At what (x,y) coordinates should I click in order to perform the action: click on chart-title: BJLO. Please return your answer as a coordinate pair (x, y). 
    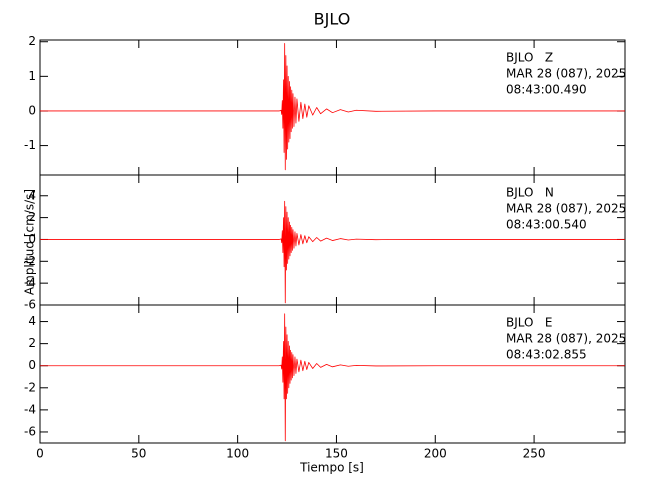
    Looking at the image, I should click on (332, 19).